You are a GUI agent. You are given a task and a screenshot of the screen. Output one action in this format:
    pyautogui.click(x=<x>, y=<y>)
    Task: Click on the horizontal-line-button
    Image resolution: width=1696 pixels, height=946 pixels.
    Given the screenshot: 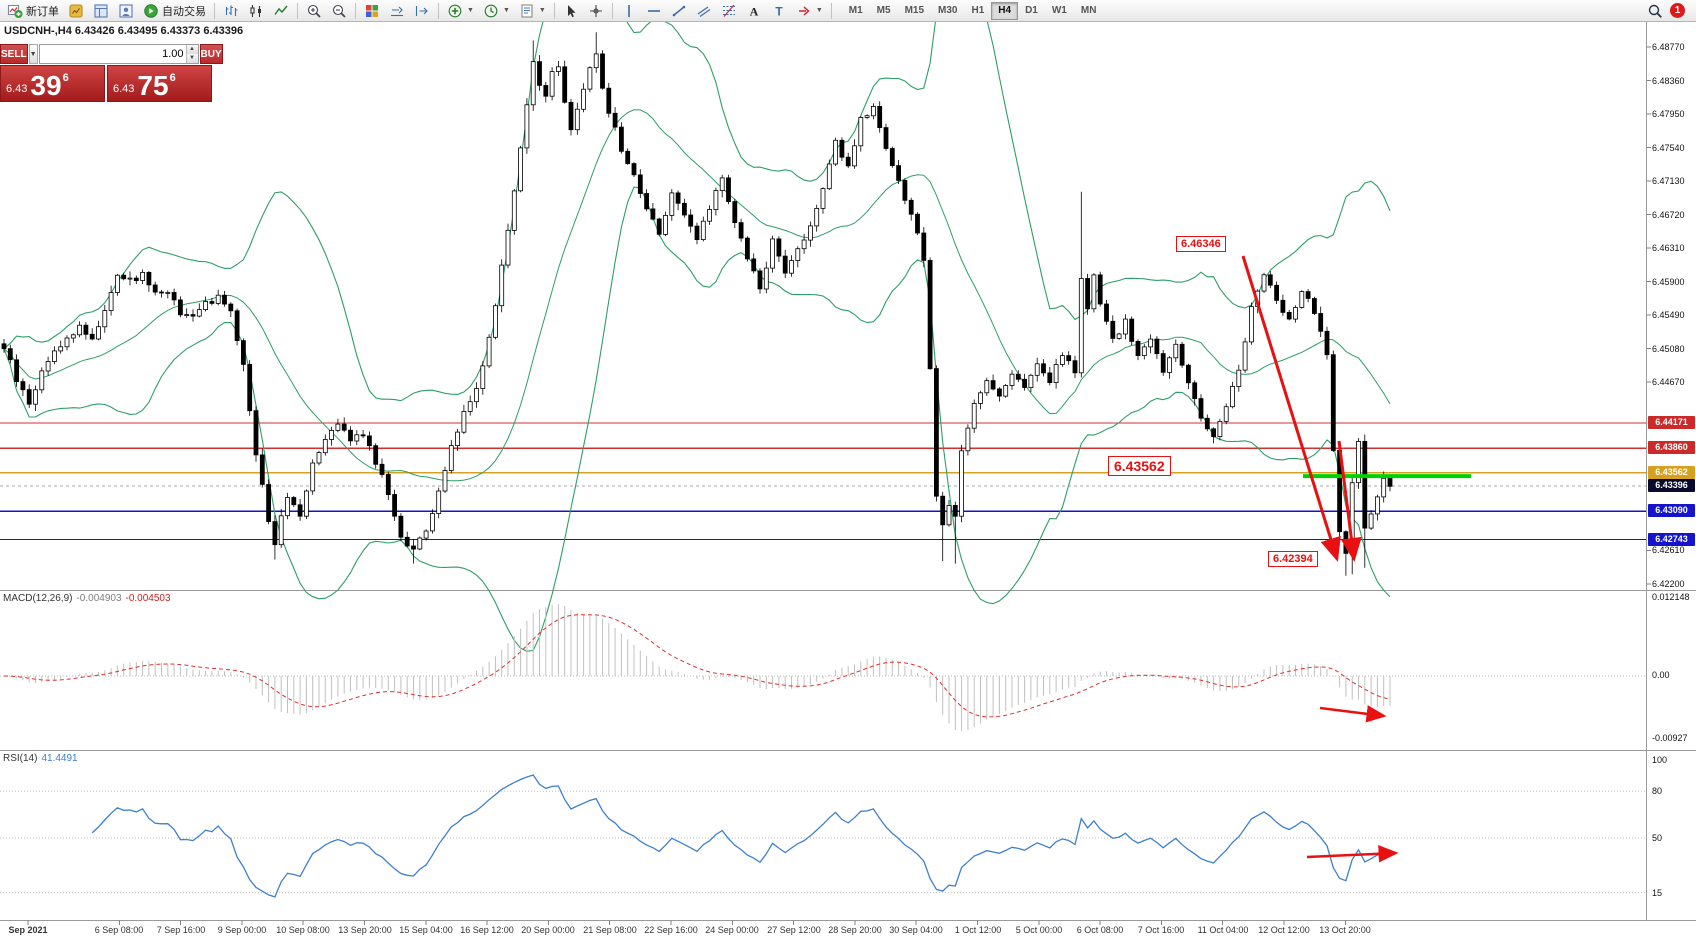 What is the action you would take?
    pyautogui.click(x=654, y=11)
    